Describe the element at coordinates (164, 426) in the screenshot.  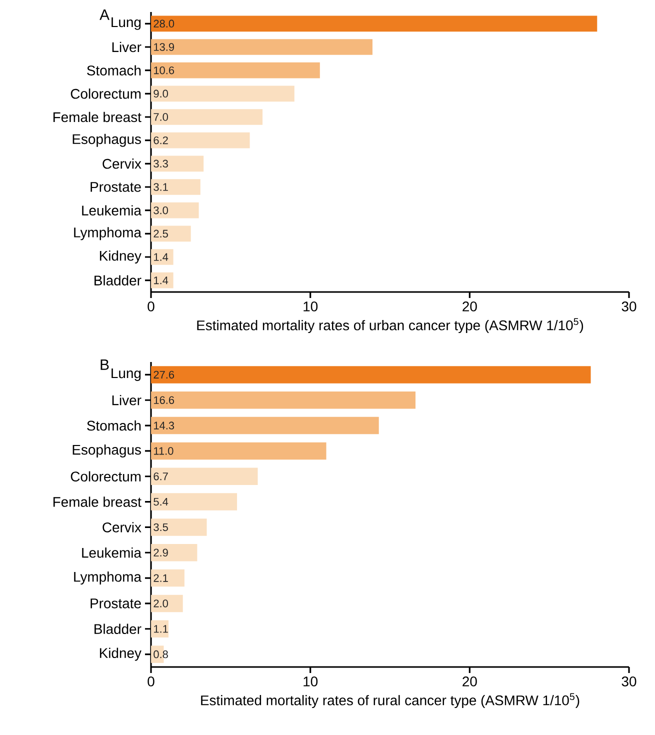
I see `data-label: 14.3` at that location.